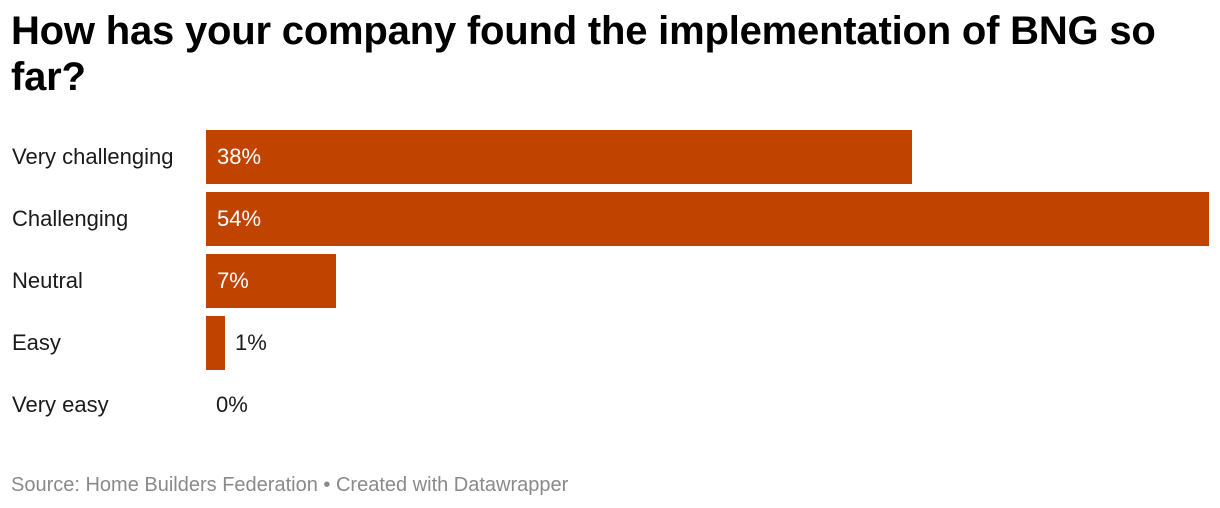 The height and width of the screenshot is (508, 1220). What do you see at coordinates (164, 485) in the screenshot?
I see `source-note: Source: Home Builders Federation` at bounding box center [164, 485].